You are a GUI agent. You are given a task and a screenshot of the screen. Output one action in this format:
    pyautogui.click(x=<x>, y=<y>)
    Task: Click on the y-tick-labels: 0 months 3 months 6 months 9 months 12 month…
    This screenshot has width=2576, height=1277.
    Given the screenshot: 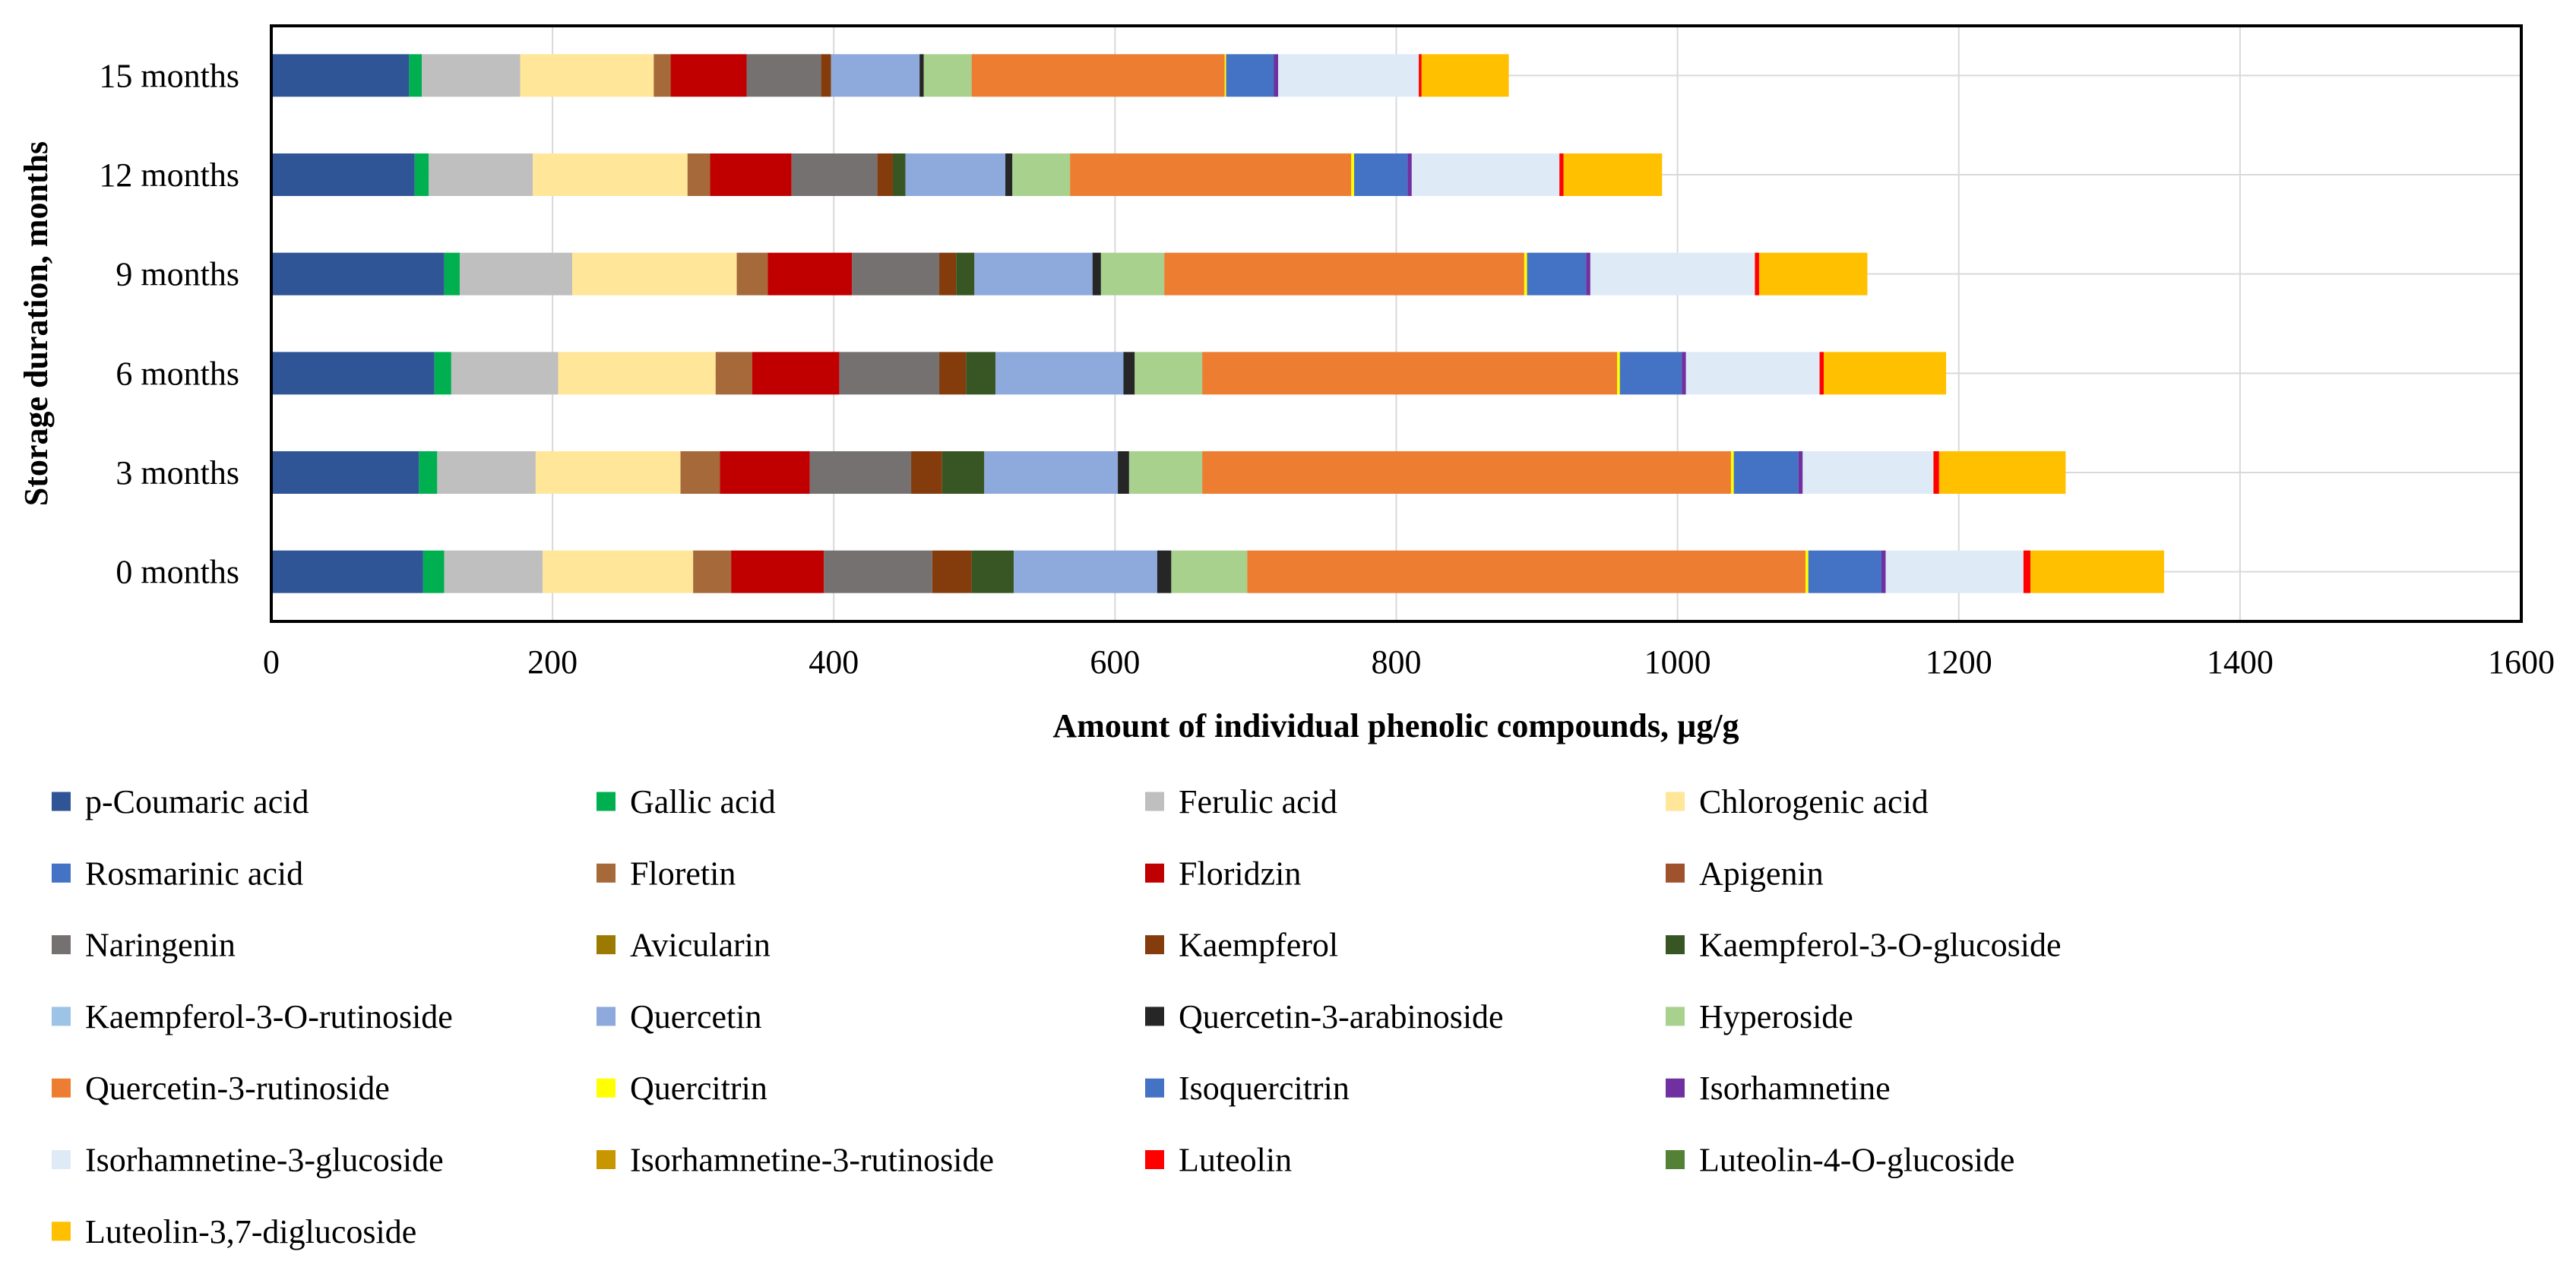 What is the action you would take?
    pyautogui.click(x=169, y=323)
    